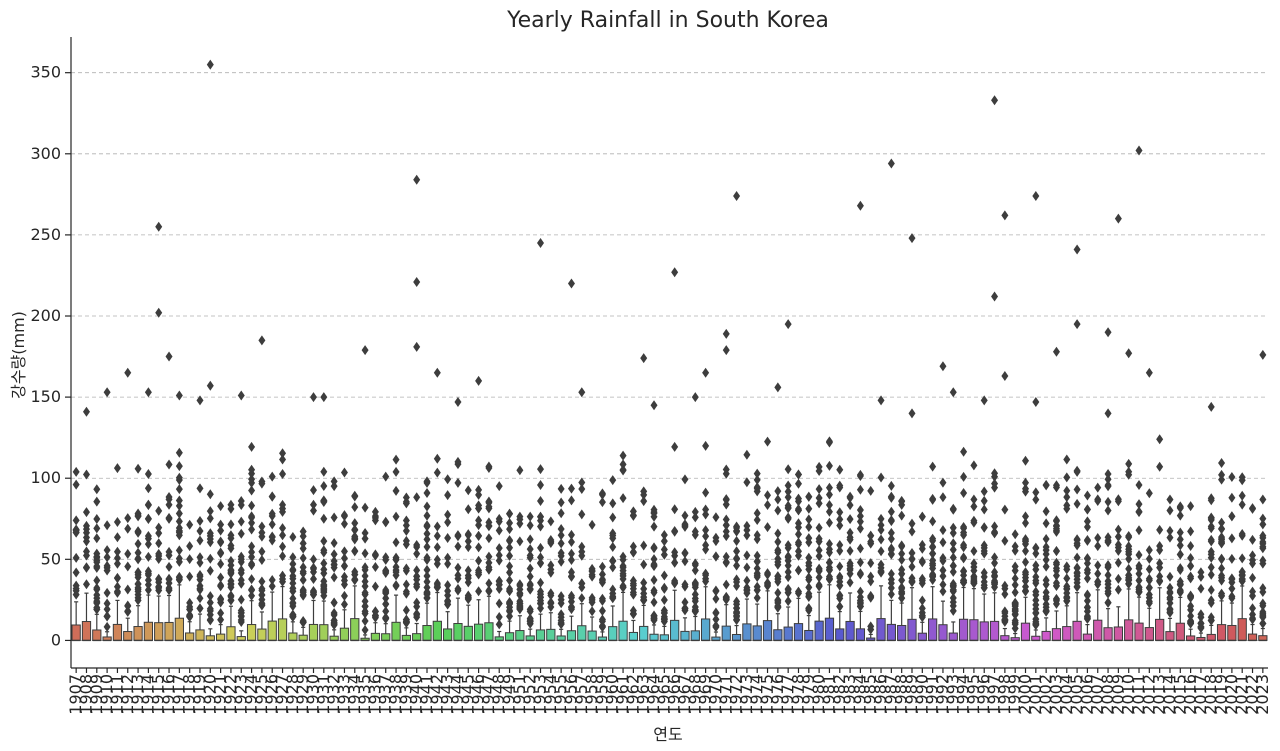 The image size is (1280, 751). I want to click on x-tick-label: 1956, so click(570, 694).